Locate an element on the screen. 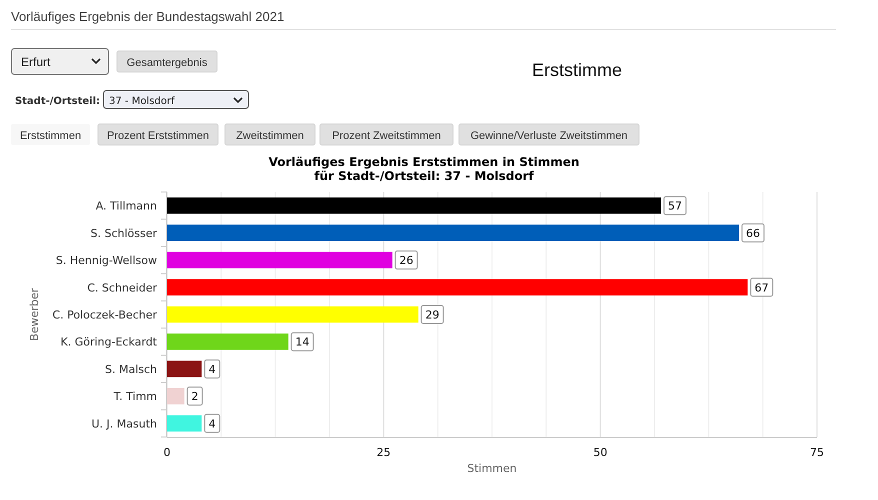  text: Erststimme is located at coordinates (577, 70).